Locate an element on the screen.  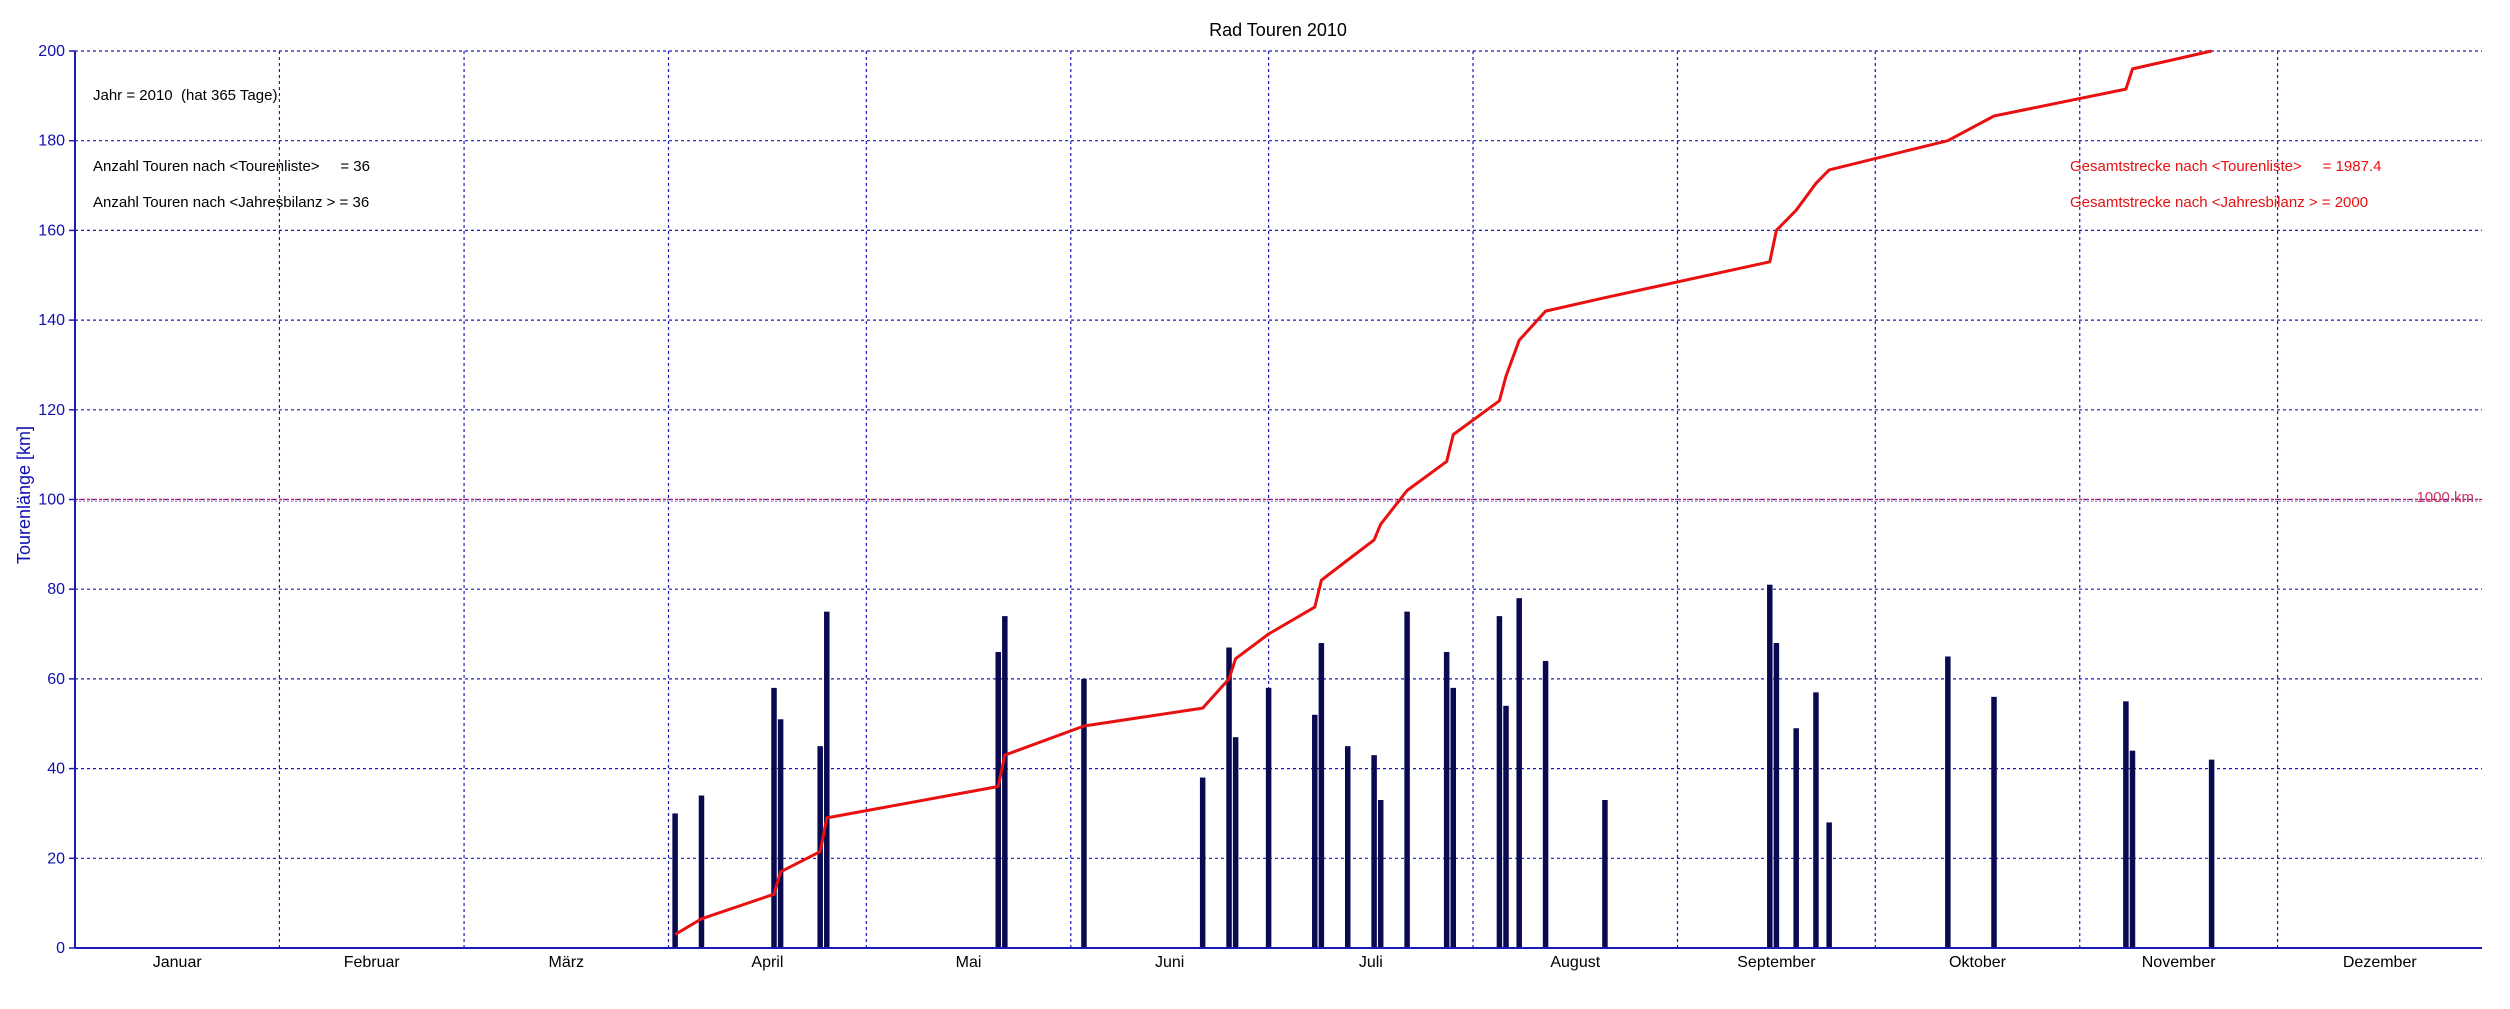
y-tick-label: 100 is located at coordinates (51, 500).